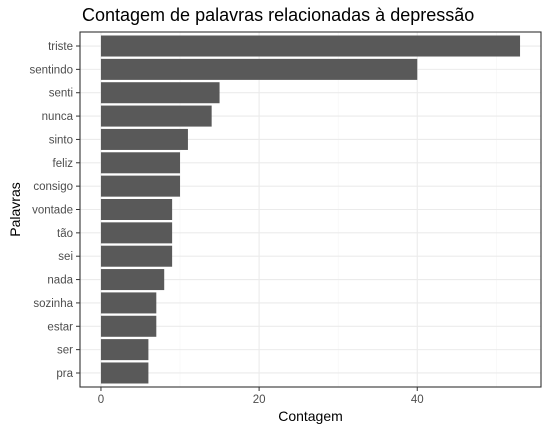  I want to click on bar-sei, so click(136, 256).